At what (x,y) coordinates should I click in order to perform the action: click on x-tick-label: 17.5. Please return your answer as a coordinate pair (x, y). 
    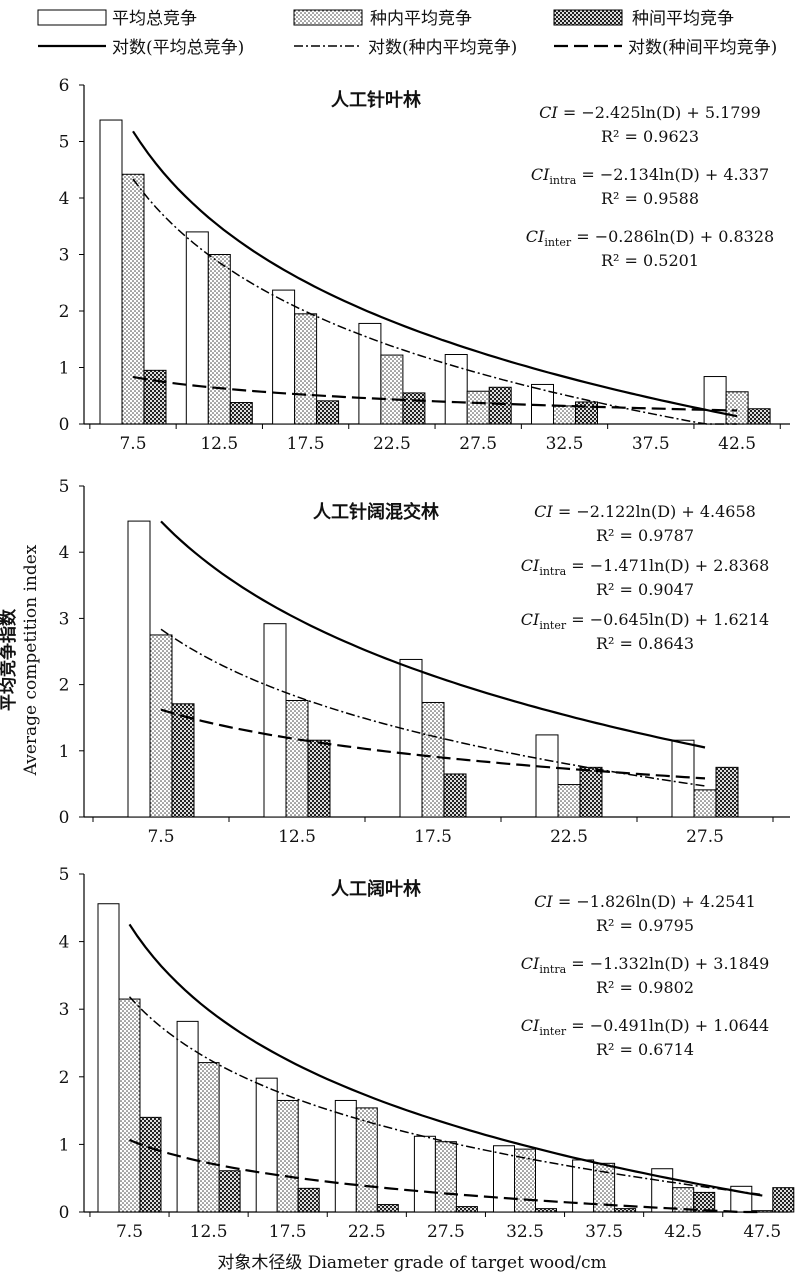
    Looking at the image, I should click on (433, 837).